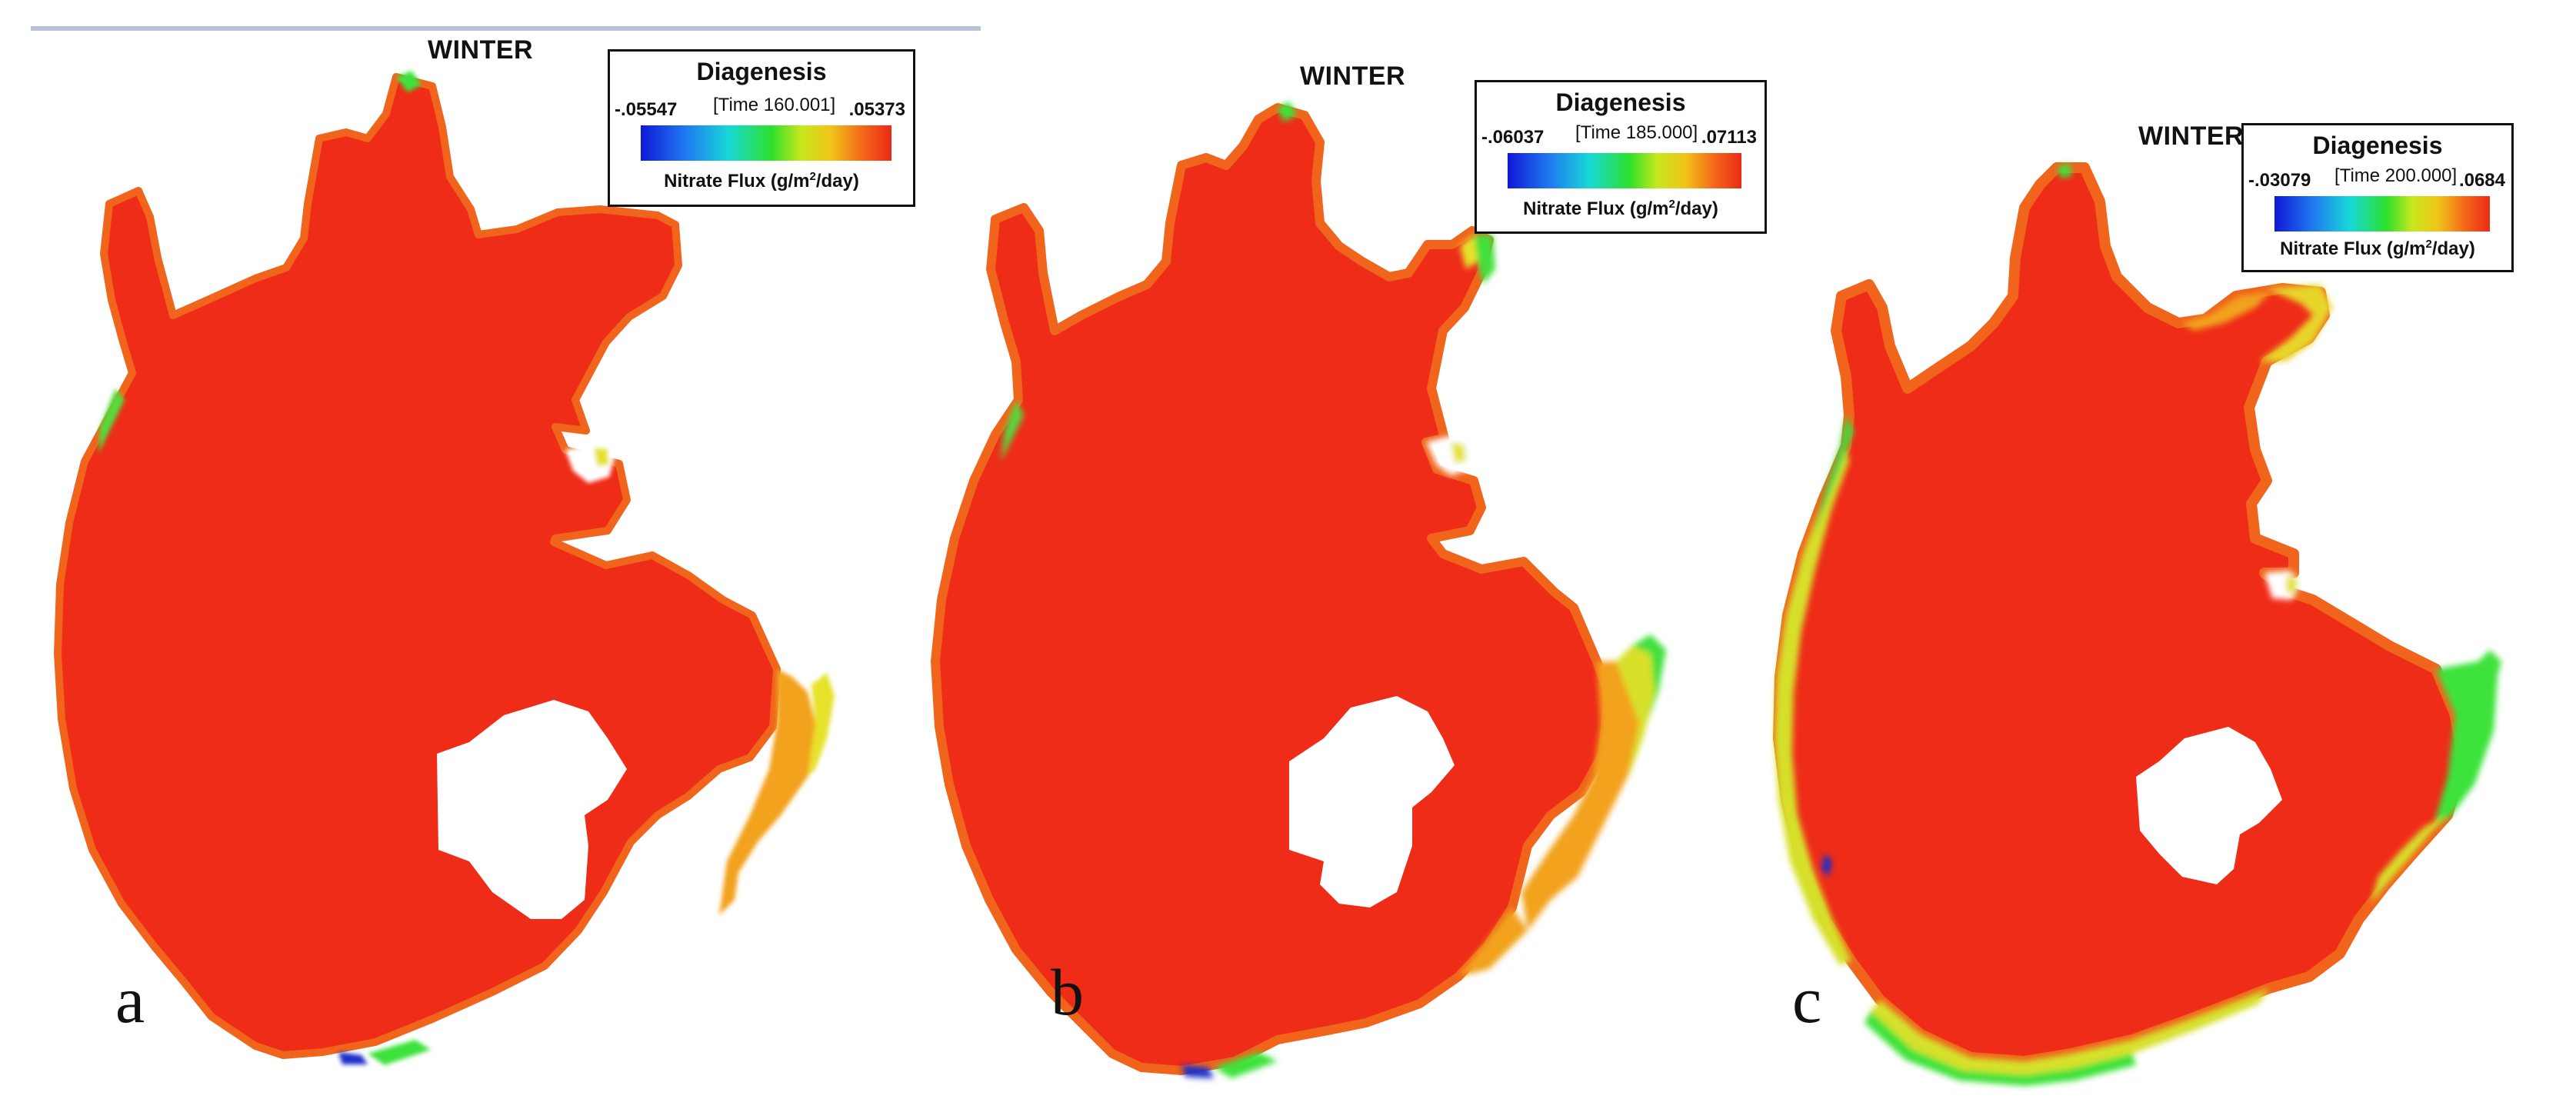 The height and width of the screenshot is (1099, 2576). What do you see at coordinates (601, 457) in the screenshot?
I see `inlet-yellow-a` at bounding box center [601, 457].